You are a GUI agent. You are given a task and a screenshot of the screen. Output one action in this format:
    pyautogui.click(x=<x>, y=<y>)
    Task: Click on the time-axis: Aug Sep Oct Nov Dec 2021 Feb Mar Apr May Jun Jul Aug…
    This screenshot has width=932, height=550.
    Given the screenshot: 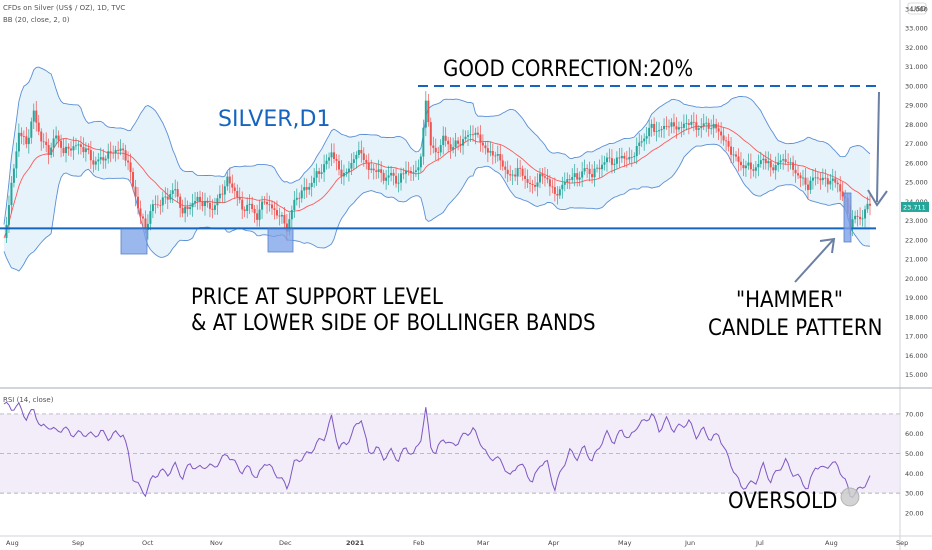 What is the action you would take?
    pyautogui.click(x=457, y=543)
    